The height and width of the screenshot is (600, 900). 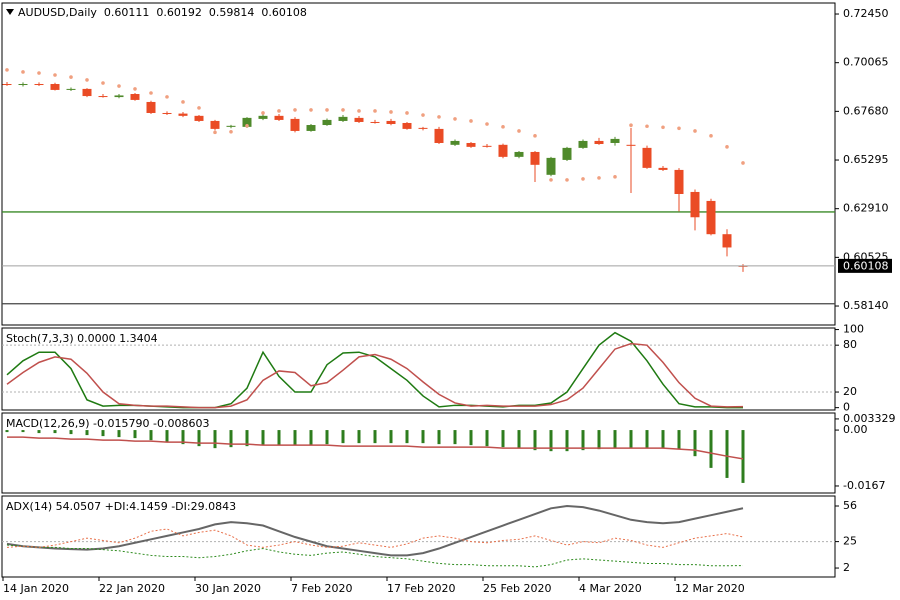 I want to click on indicator-title: MACD(12,26,9) -0.015790 -0.008603, so click(x=107, y=423).